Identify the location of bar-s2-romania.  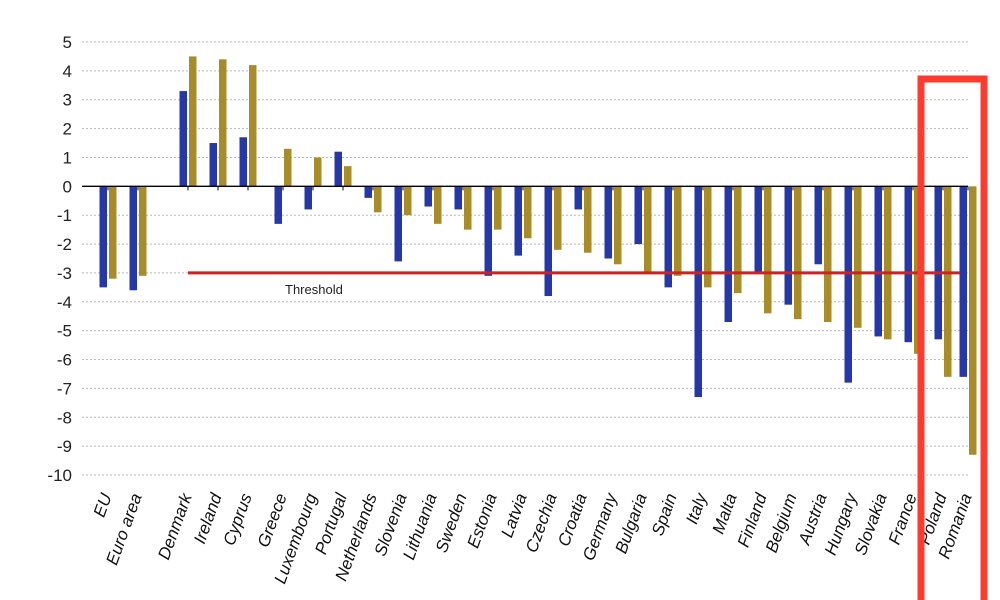
(973, 320).